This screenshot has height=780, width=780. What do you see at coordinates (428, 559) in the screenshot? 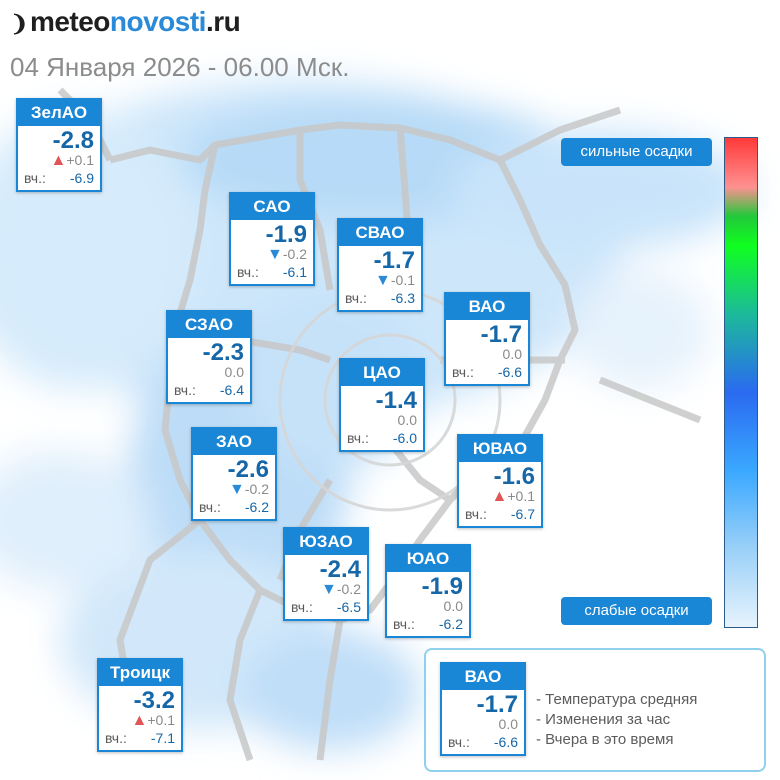
I see `district-name: ЮАО` at bounding box center [428, 559].